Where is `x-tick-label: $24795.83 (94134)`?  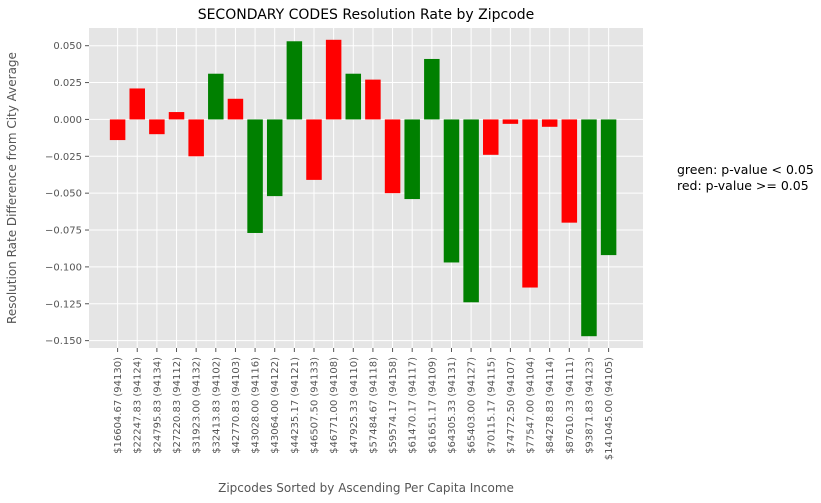 x-tick-label: $24795.83 (94134) is located at coordinates (157, 405).